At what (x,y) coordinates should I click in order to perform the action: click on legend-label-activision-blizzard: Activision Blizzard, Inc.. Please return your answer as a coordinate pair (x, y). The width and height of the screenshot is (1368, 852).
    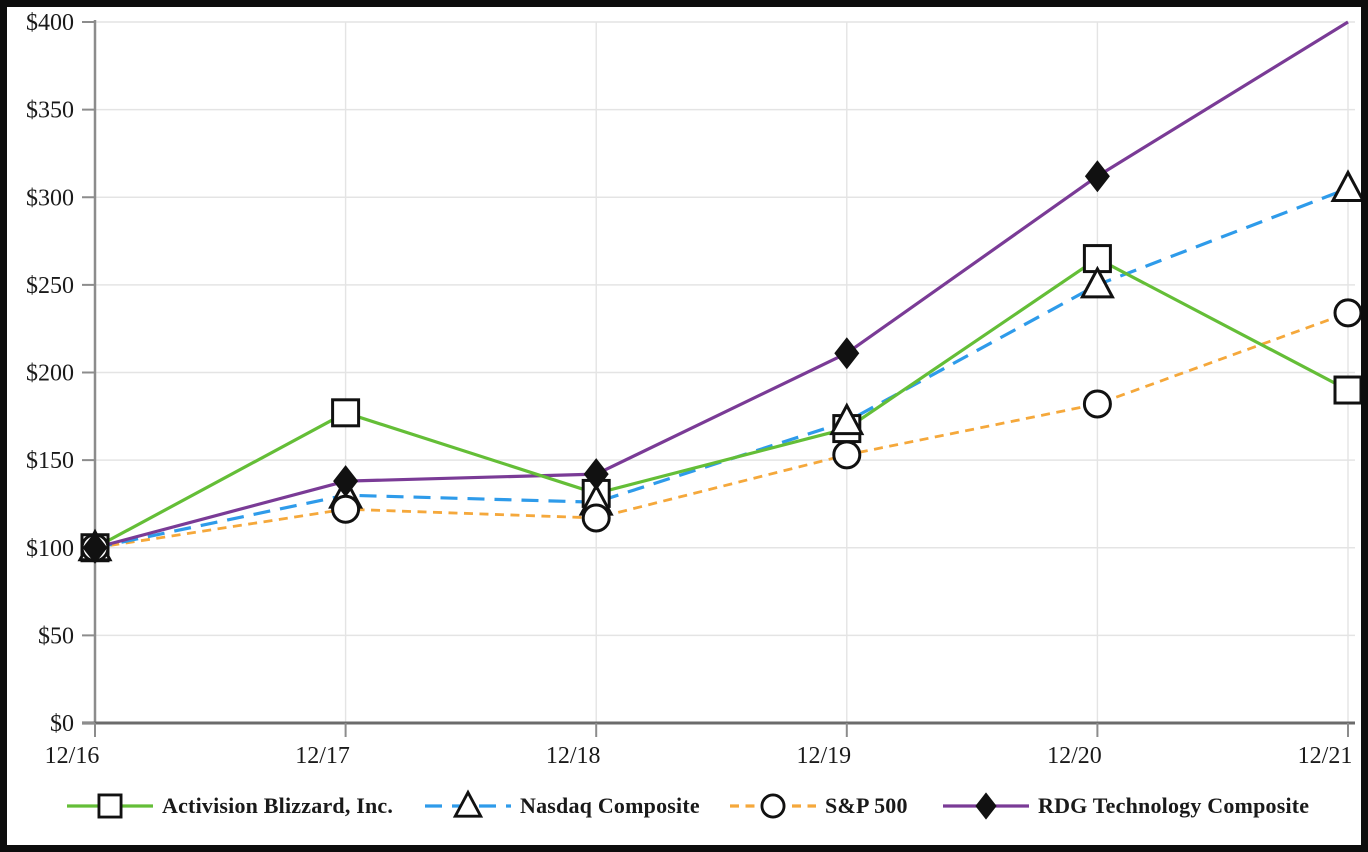
    Looking at the image, I should click on (278, 805).